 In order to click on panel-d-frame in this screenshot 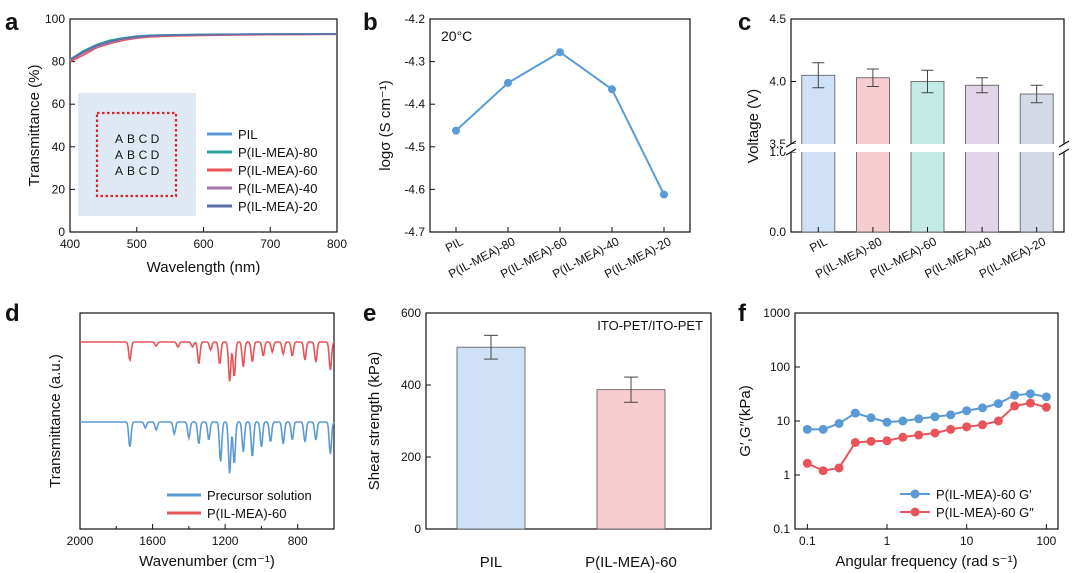, I will do `click(207, 421)`.